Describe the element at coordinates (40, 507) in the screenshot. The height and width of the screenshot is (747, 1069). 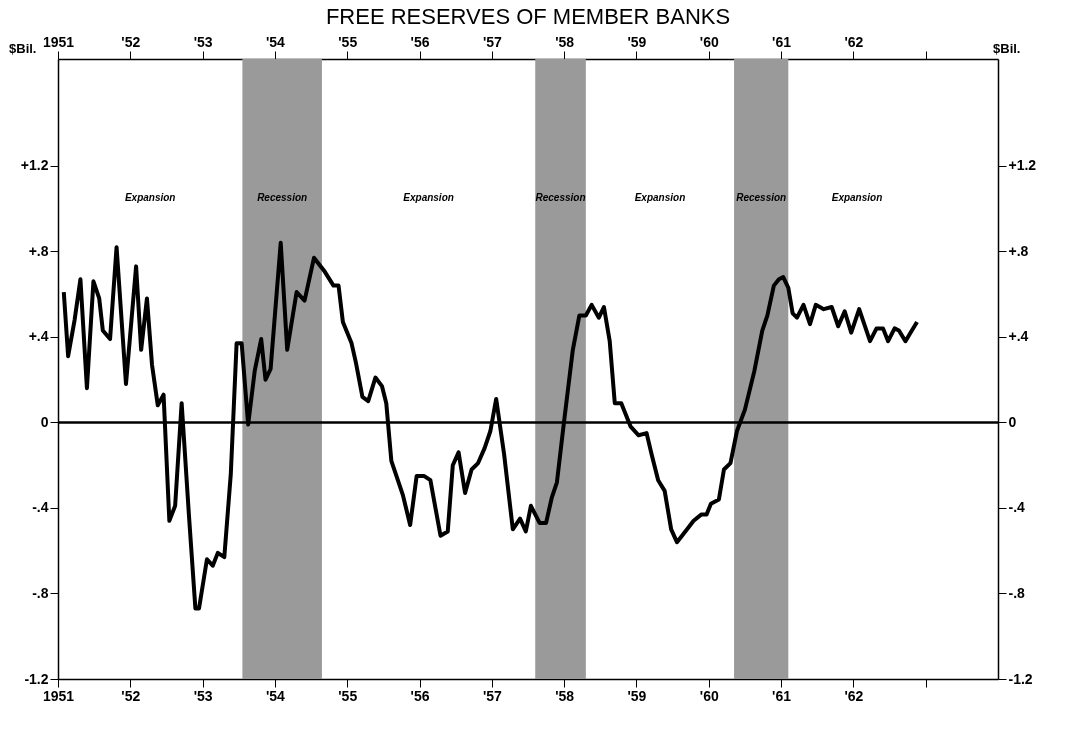
I see `y-tick-label: -.4` at that location.